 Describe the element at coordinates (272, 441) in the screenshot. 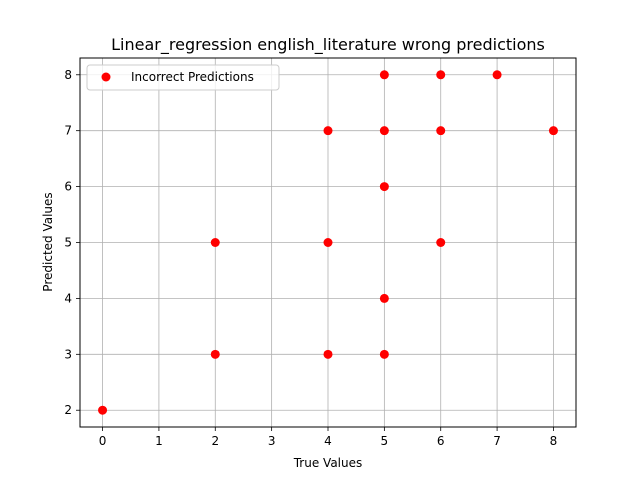

I see `x-tick-label: 3` at that location.